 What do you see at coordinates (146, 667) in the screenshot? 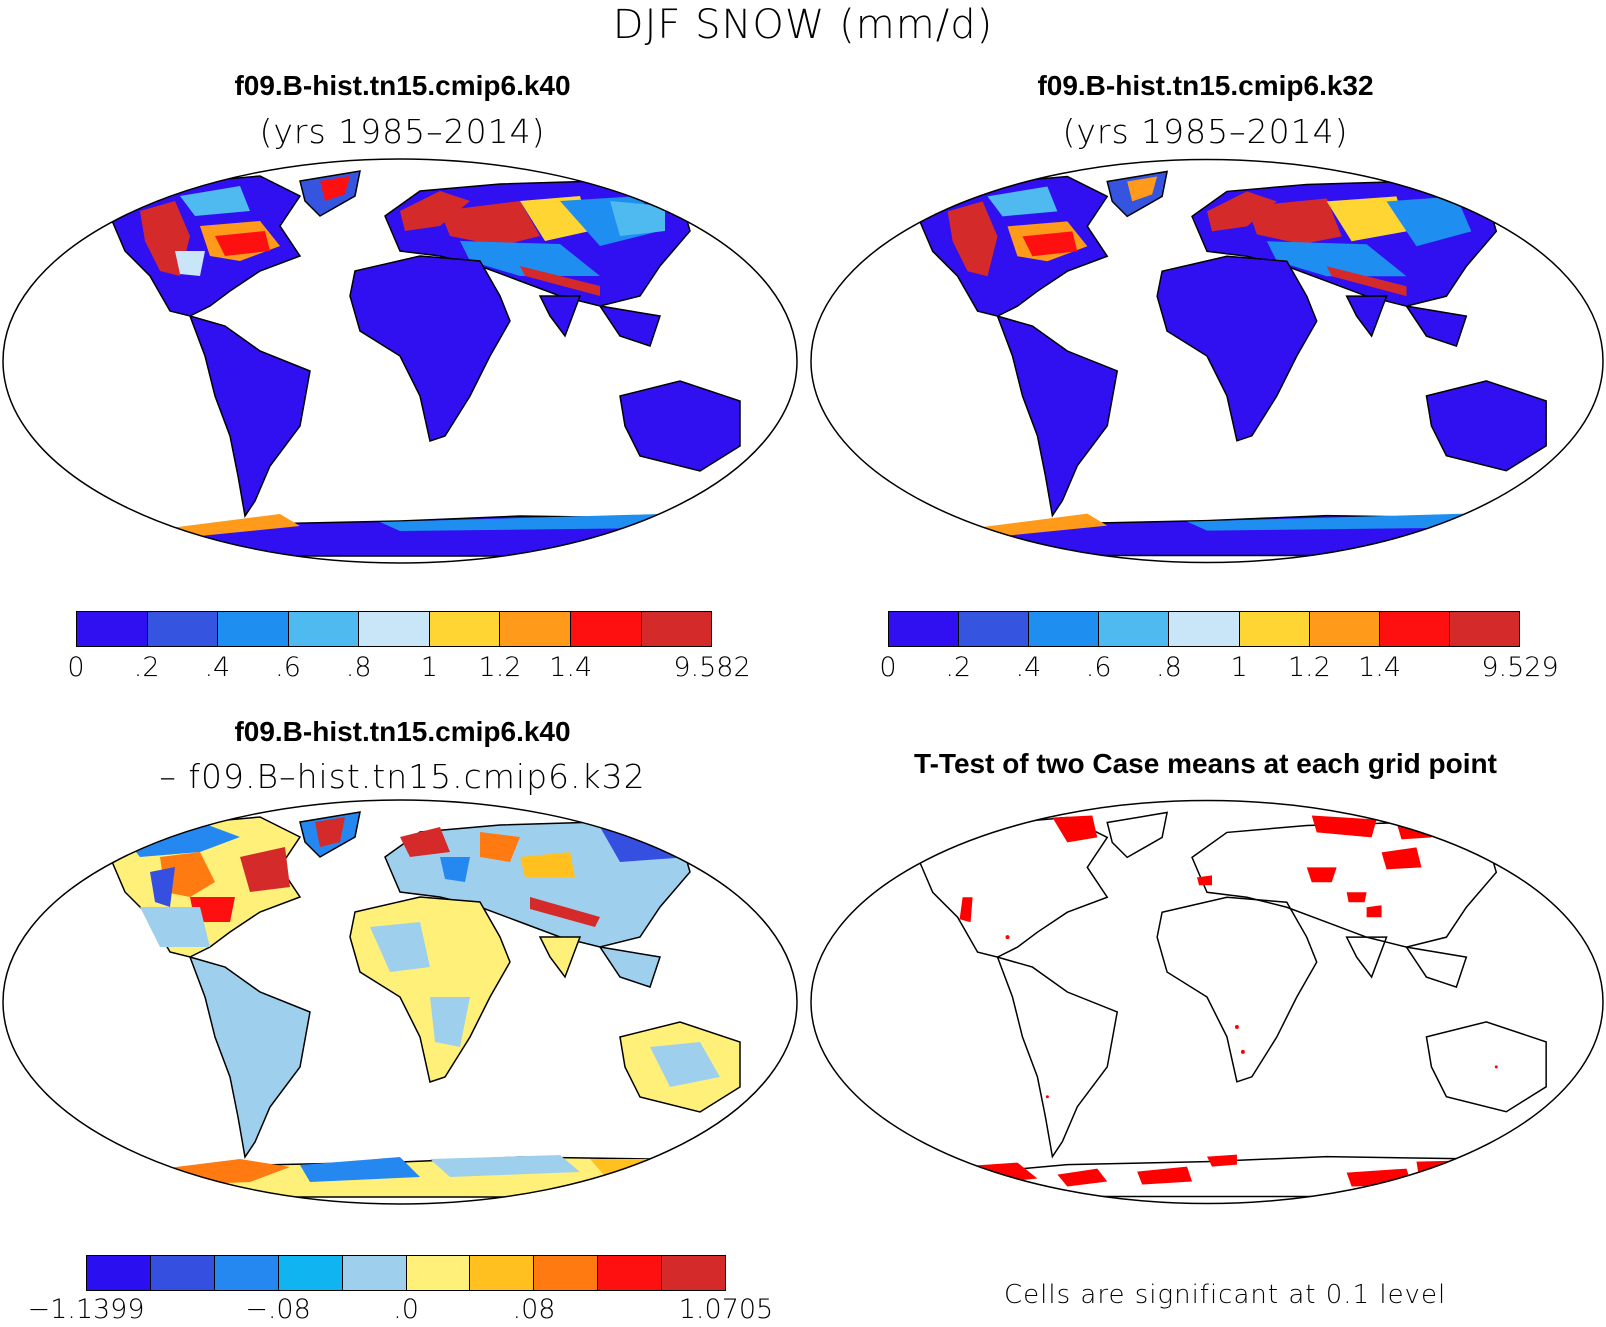
I see `colorbar-snow-k40-tick-label: .2` at bounding box center [146, 667].